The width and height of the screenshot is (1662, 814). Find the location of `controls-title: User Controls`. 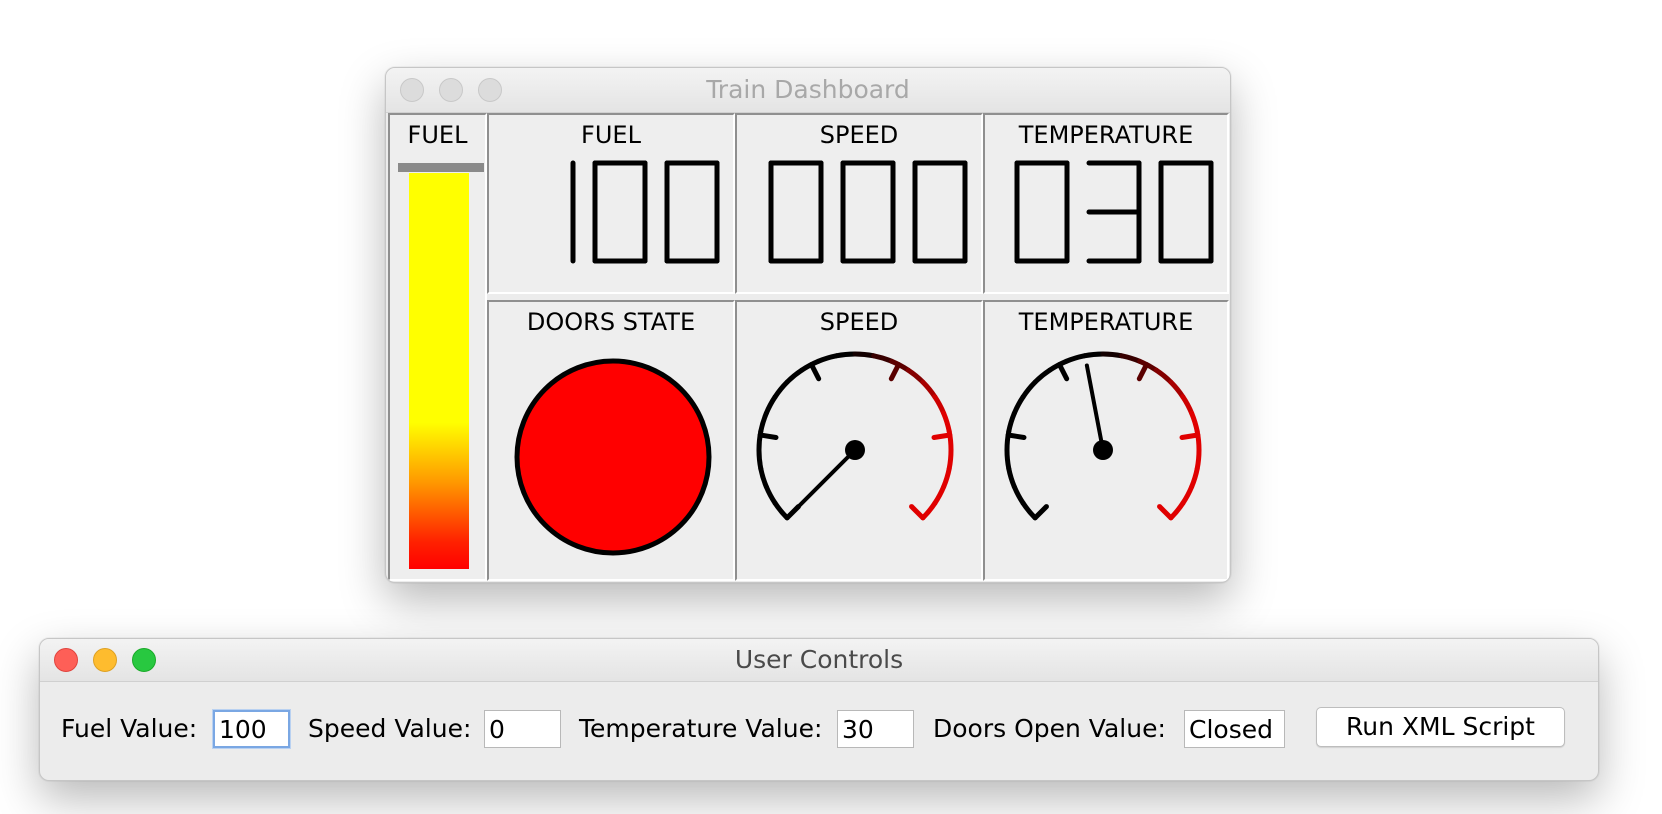

controls-title: User Controls is located at coordinates (819, 659).